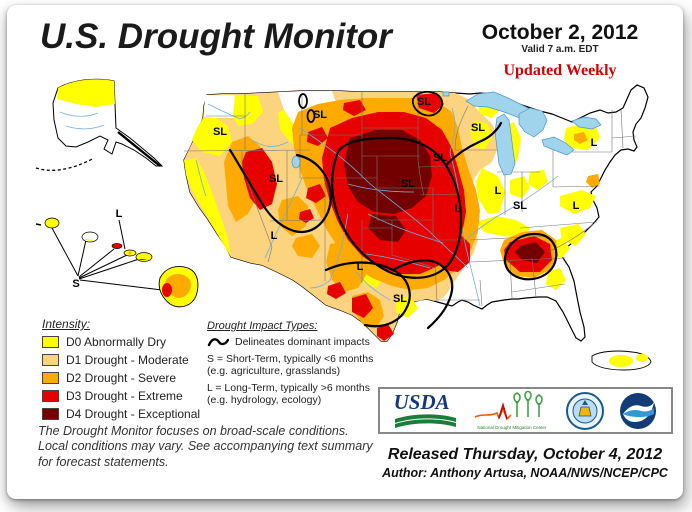 This screenshot has width=692, height=512. I want to click on d2-label: D2 Drought - Severe, so click(121, 378).